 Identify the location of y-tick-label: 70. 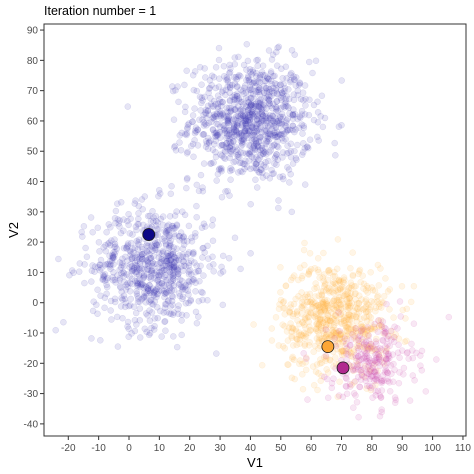
(33, 91).